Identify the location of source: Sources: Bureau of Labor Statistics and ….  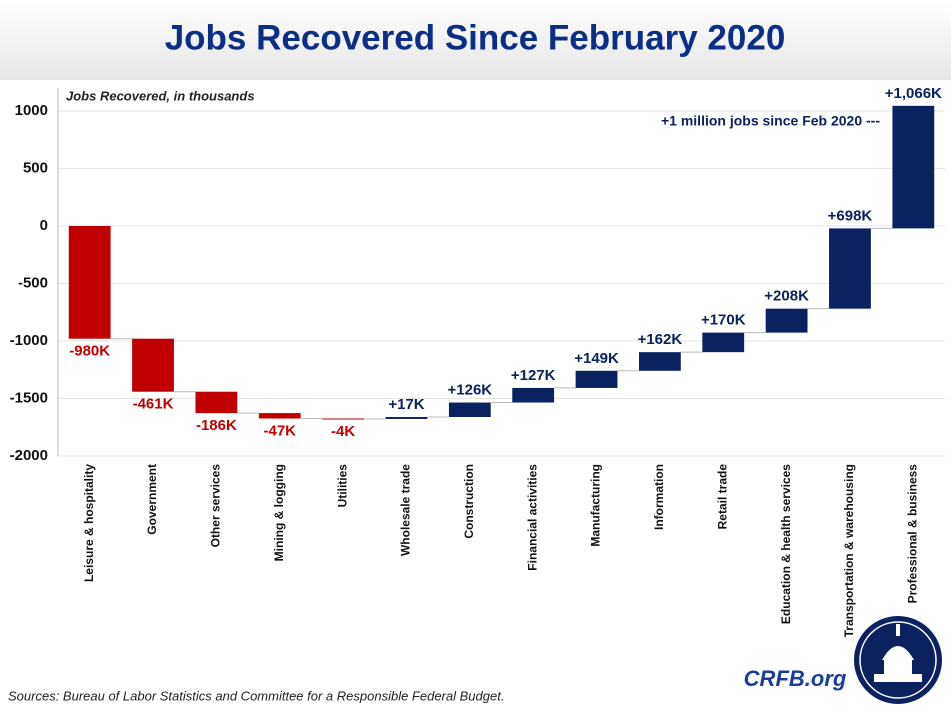
(256, 695).